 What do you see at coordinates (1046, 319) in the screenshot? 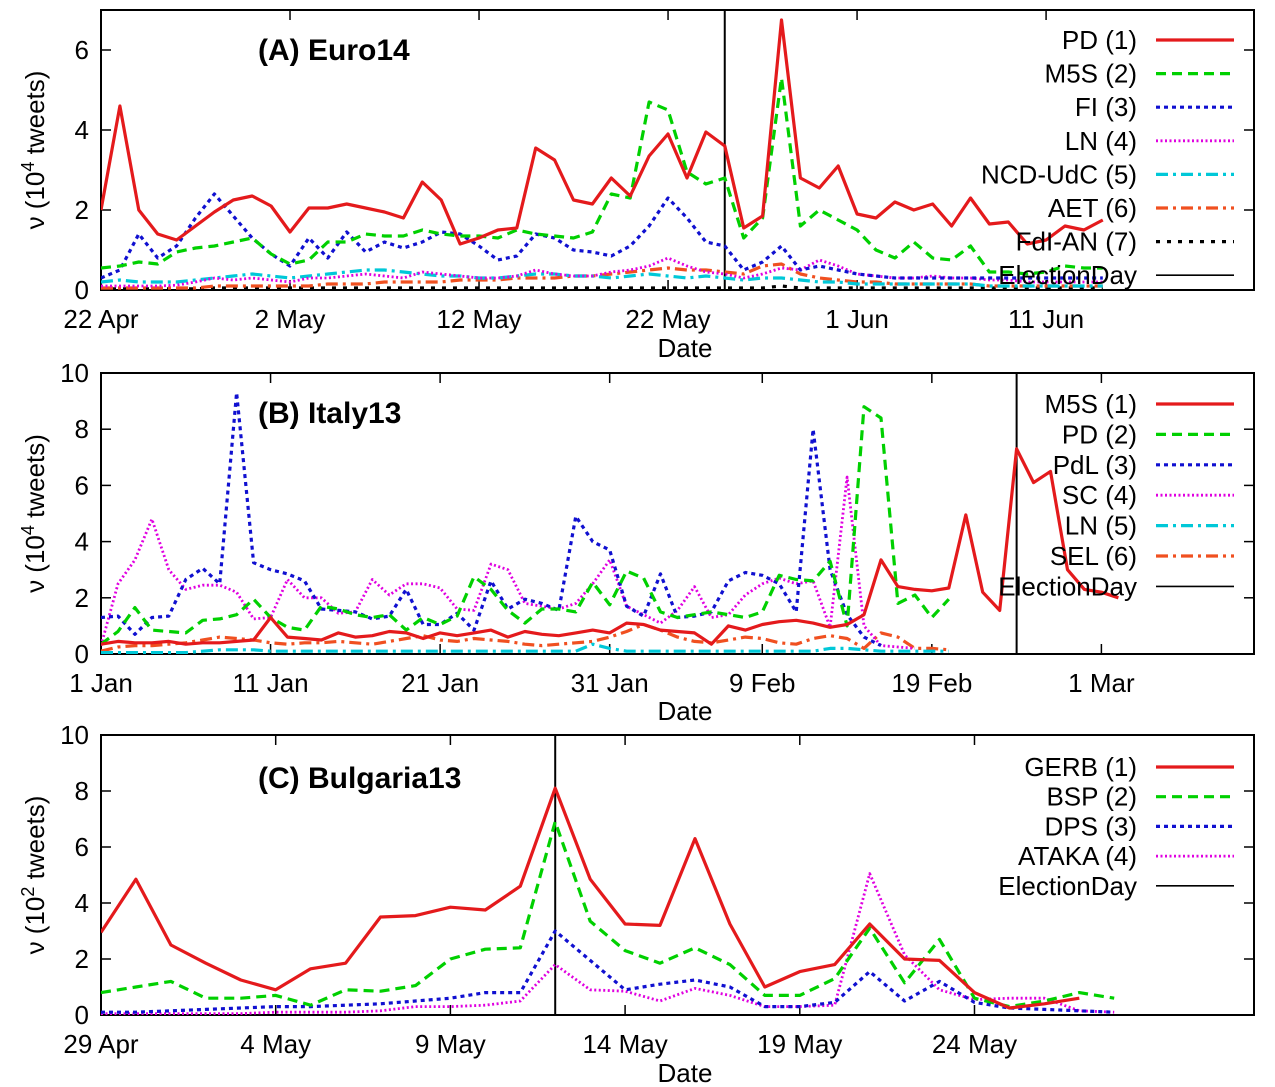
I see `x-tick-label: 11 Jun` at bounding box center [1046, 319].